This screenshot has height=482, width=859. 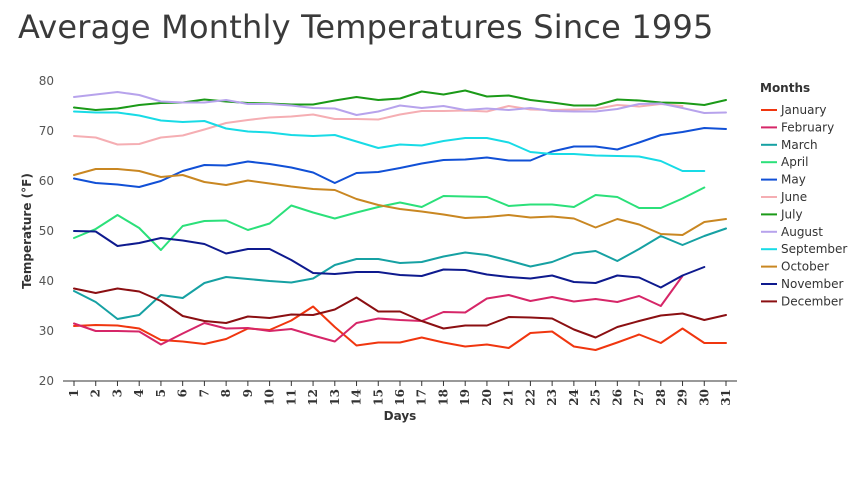 What do you see at coordinates (509, 397) in the screenshot?
I see `x-tick-label: 21` at bounding box center [509, 397].